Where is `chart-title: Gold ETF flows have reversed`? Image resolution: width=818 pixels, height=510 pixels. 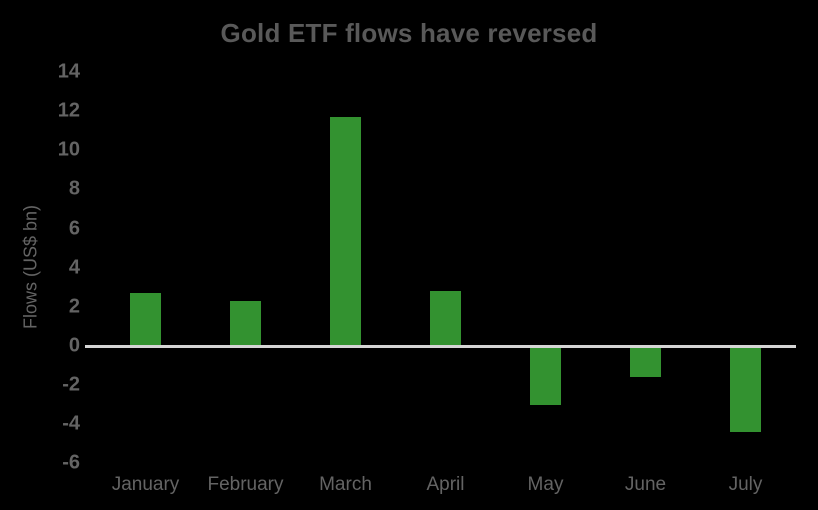 chart-title: Gold ETF flows have reversed is located at coordinates (409, 33).